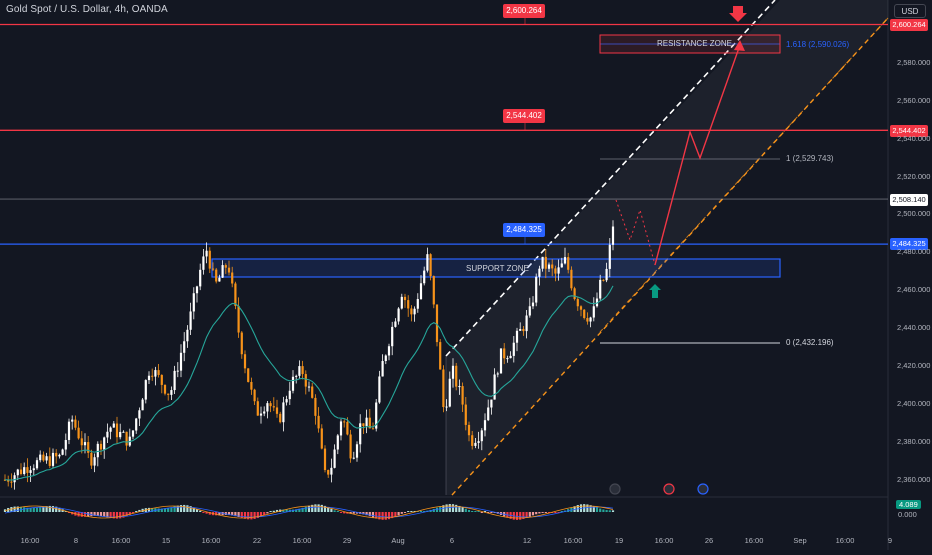  What do you see at coordinates (655, 291) in the screenshot?
I see `up-arrow-icon` at bounding box center [655, 291].